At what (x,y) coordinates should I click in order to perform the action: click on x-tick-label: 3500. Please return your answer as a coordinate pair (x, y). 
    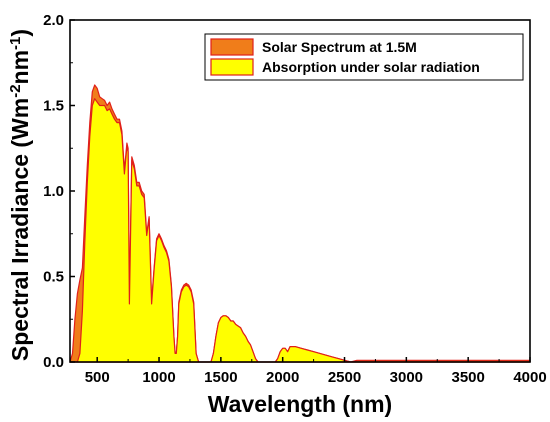
    Looking at the image, I should click on (467, 377).